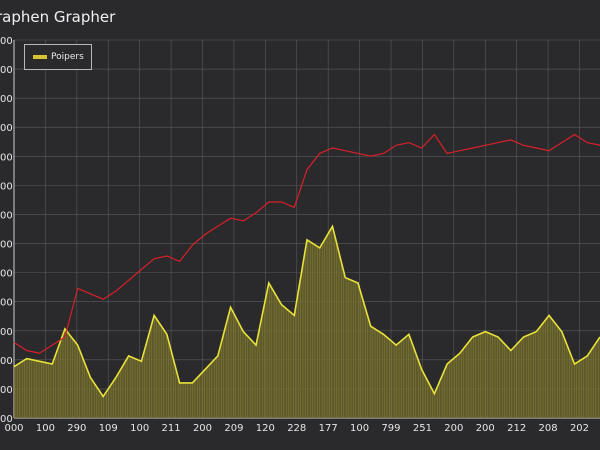 This screenshot has height=450, width=600. I want to click on legend: Poipers, so click(58, 57).